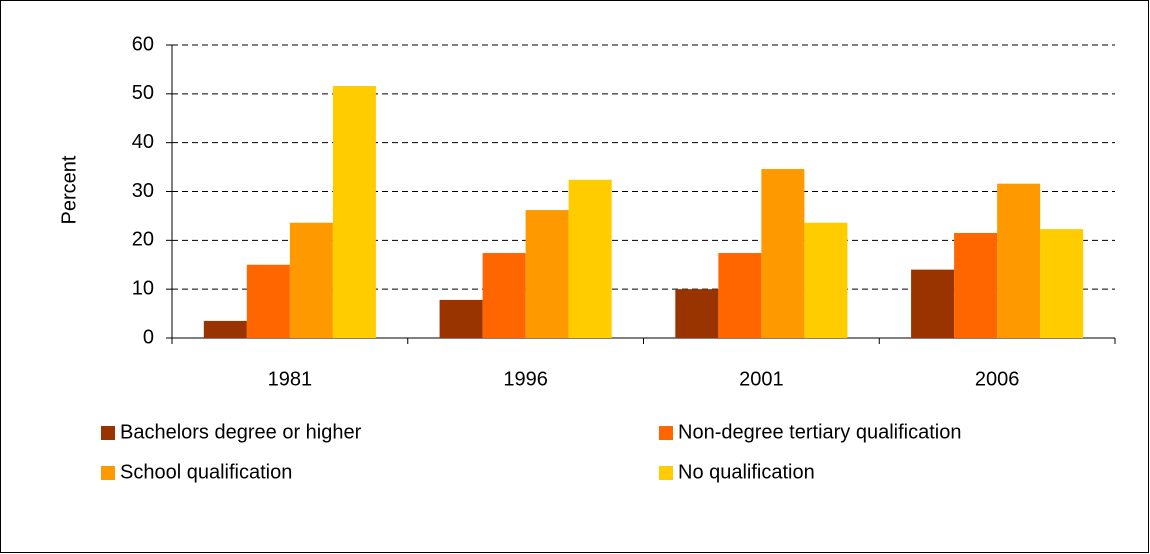  Describe the element at coordinates (69, 189) in the screenshot. I see `y-axis-label: Percent` at that location.